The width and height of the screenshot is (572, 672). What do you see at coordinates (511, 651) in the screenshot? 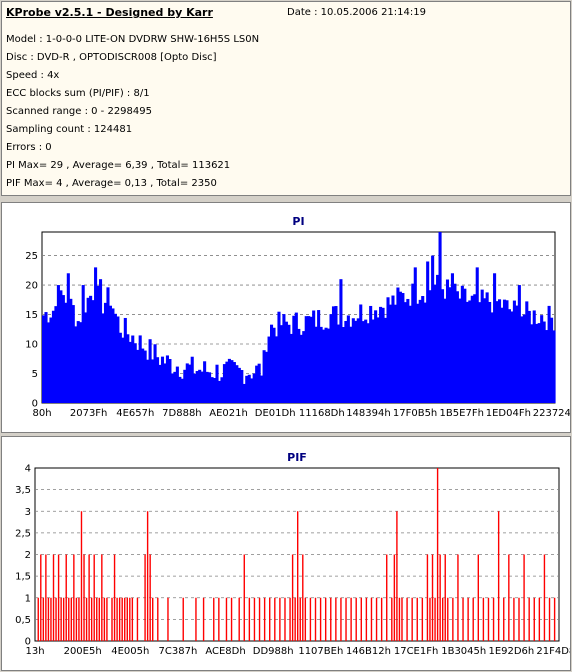
I see `x-tick-label: 1E92D6h` at bounding box center [511, 651].